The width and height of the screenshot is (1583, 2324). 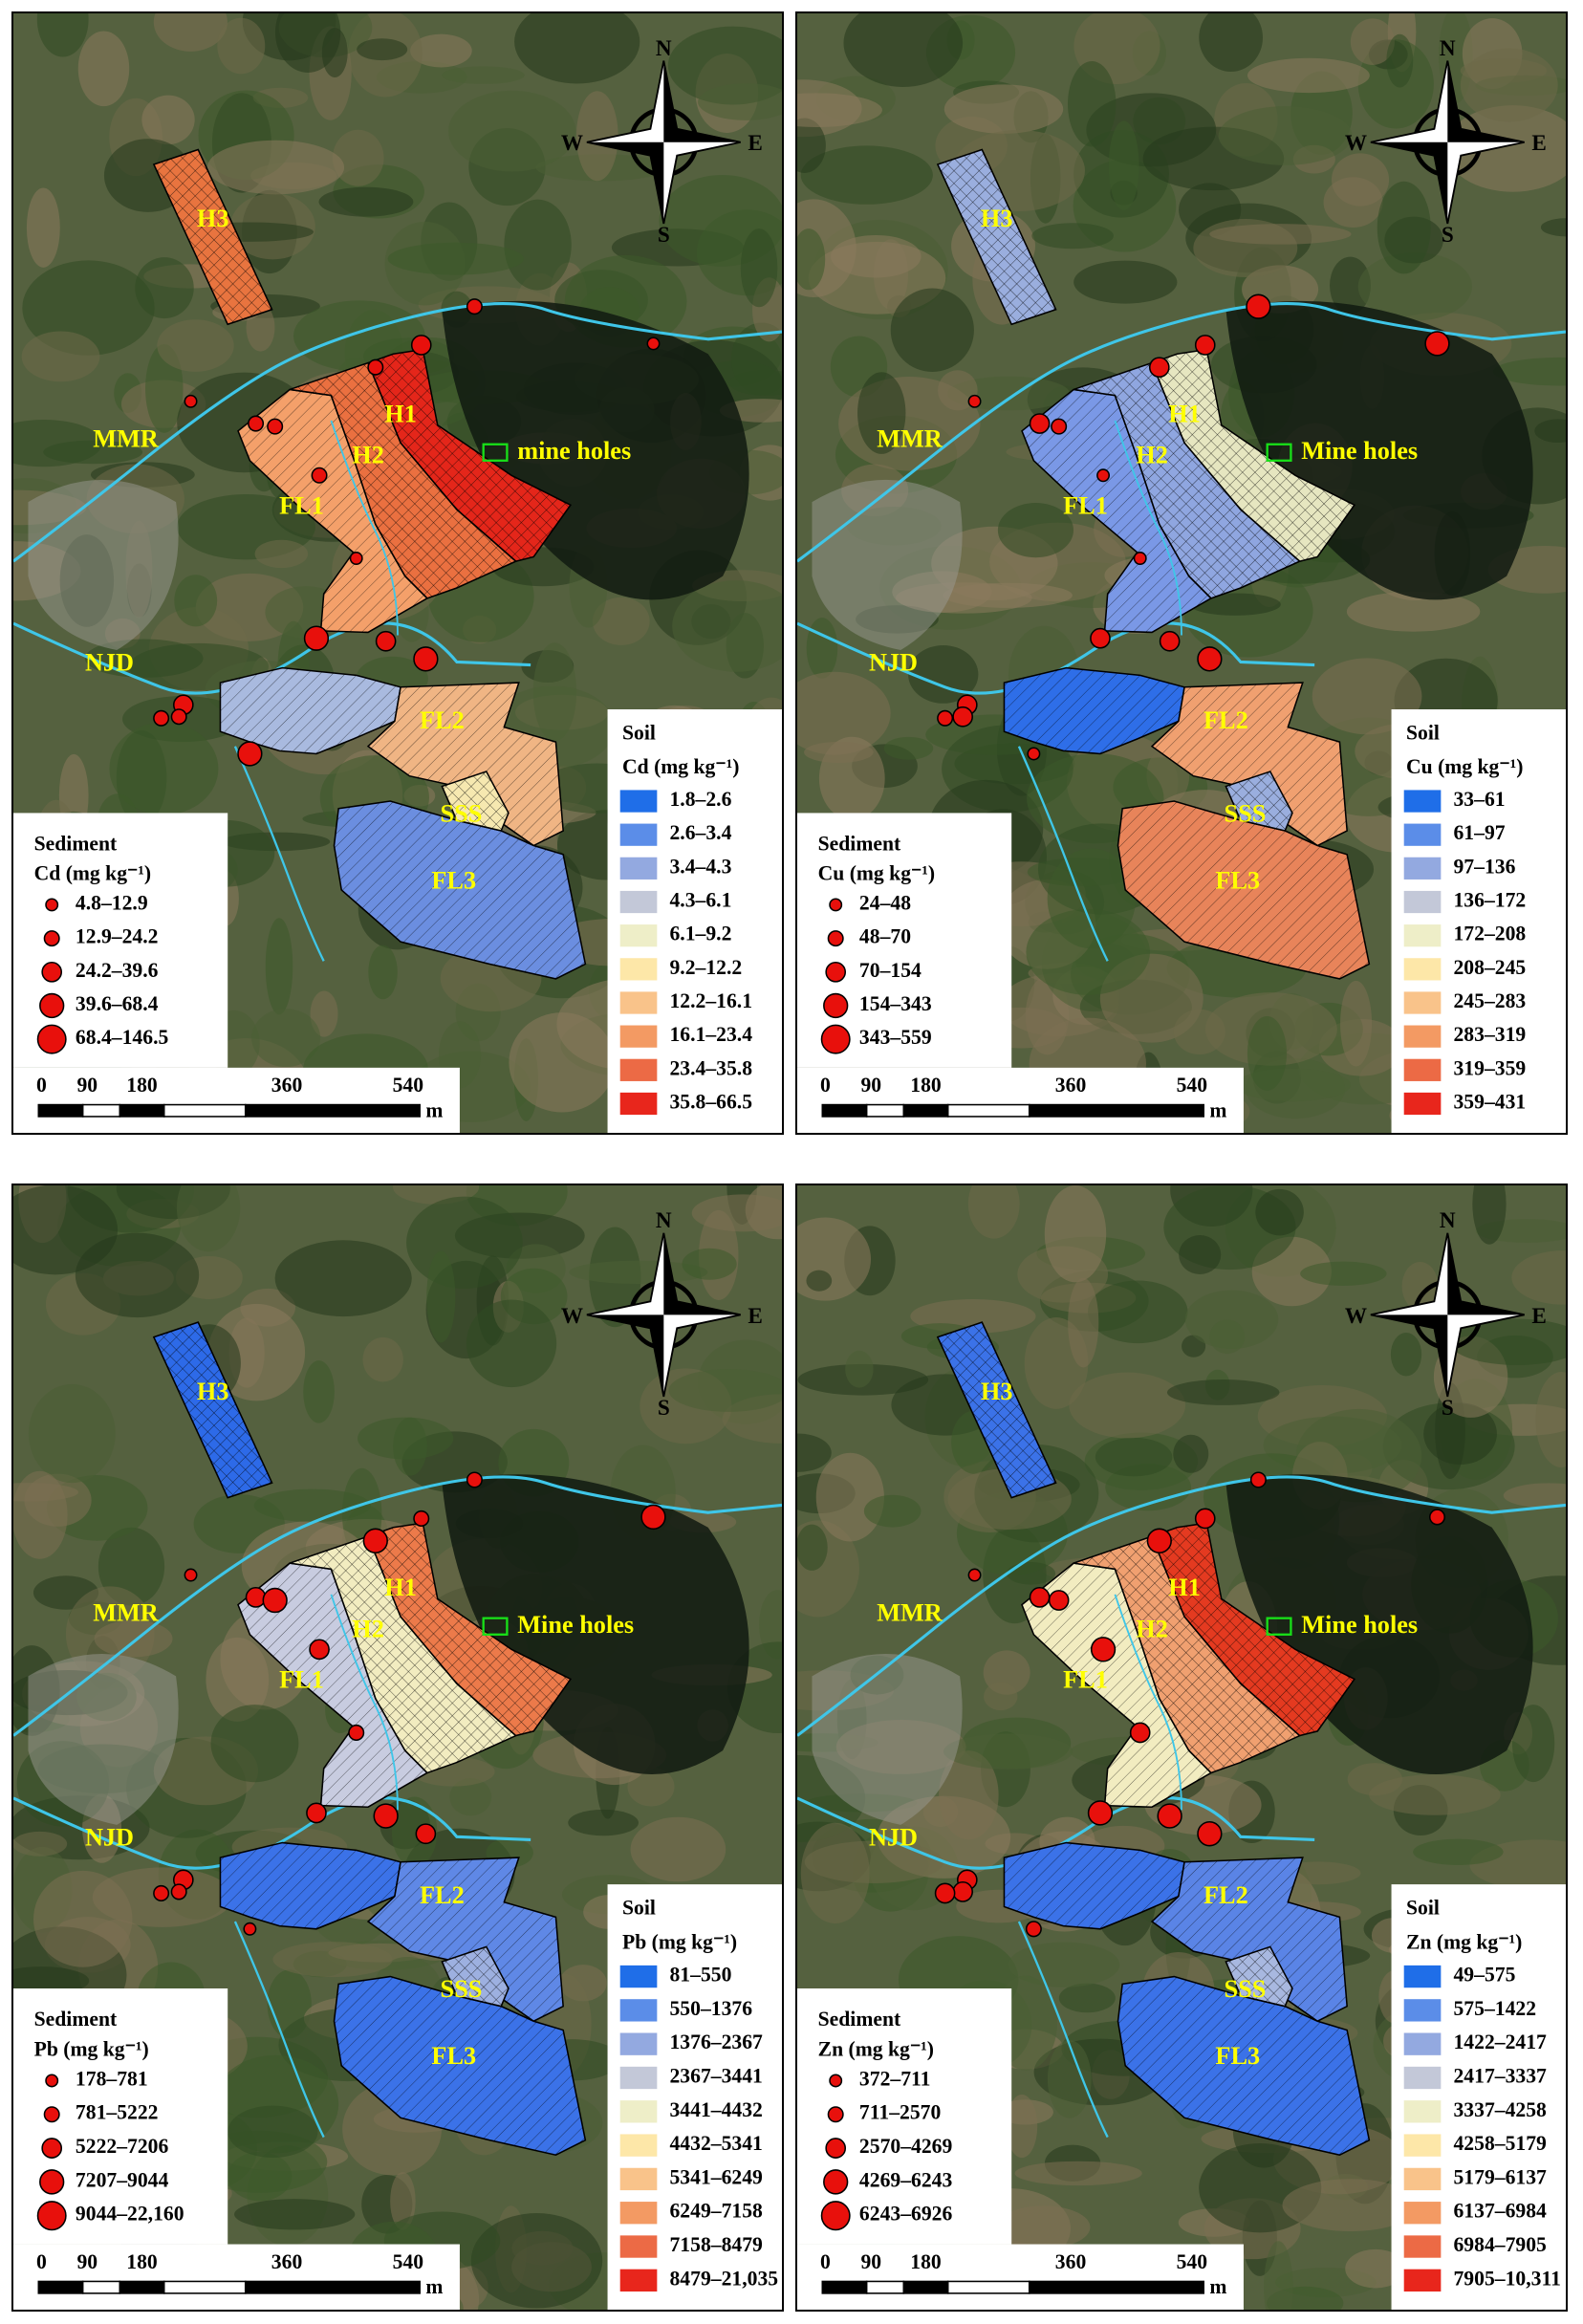 I want to click on scale-tick-label: 360, so click(x=287, y=2261).